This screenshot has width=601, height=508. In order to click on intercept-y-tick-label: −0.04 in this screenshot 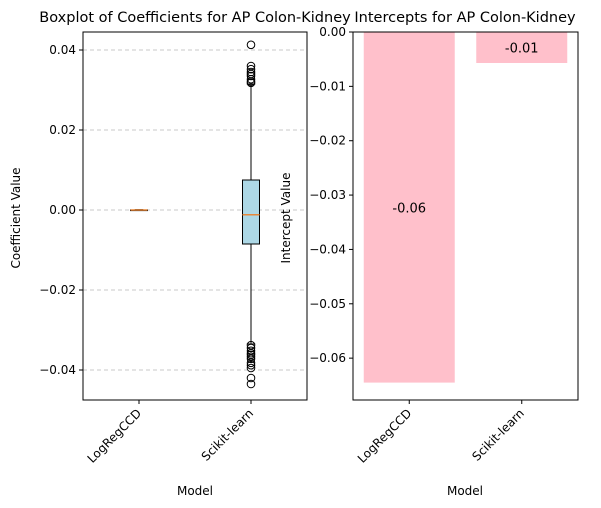, I will do `click(327, 249)`.